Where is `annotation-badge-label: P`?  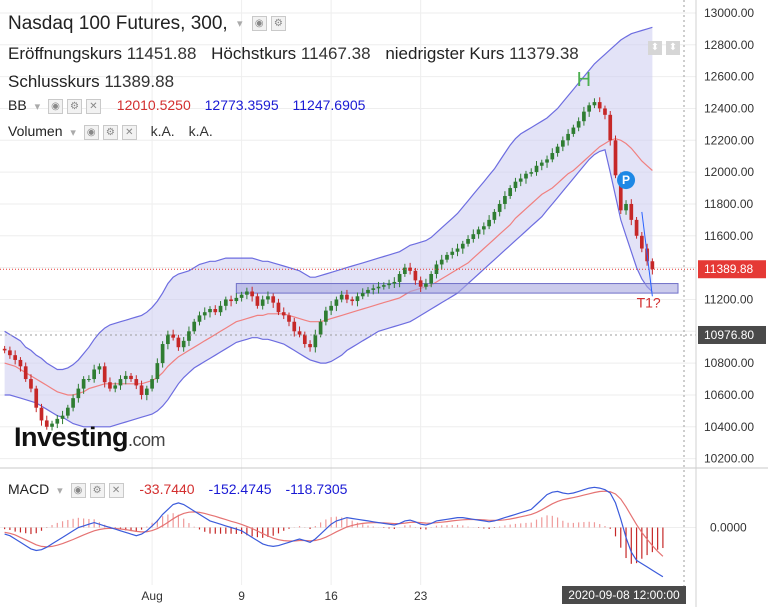
annotation-badge-label: P is located at coordinates (626, 180).